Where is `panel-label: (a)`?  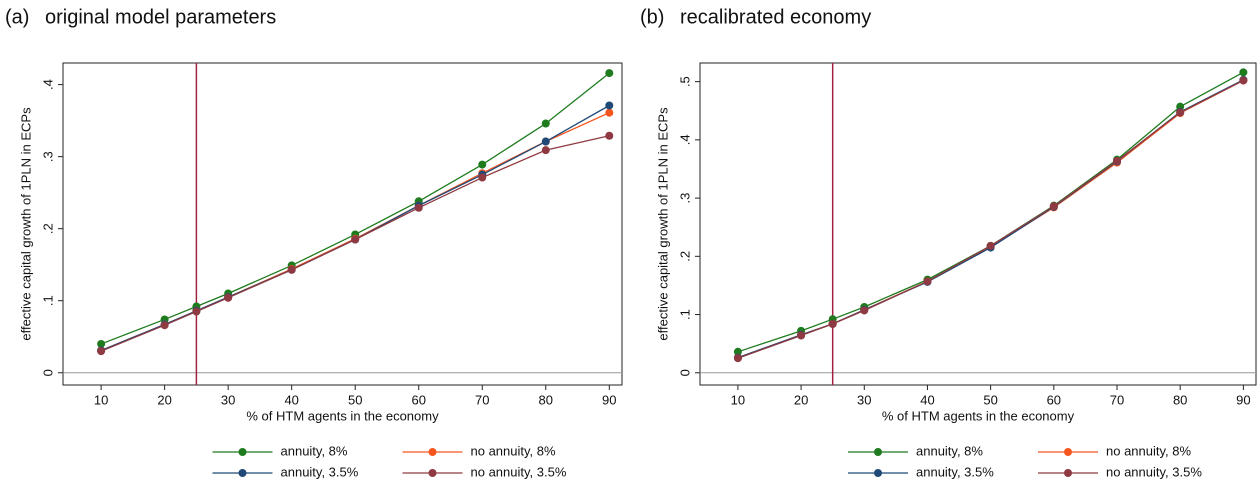
panel-label: (a) is located at coordinates (17, 17).